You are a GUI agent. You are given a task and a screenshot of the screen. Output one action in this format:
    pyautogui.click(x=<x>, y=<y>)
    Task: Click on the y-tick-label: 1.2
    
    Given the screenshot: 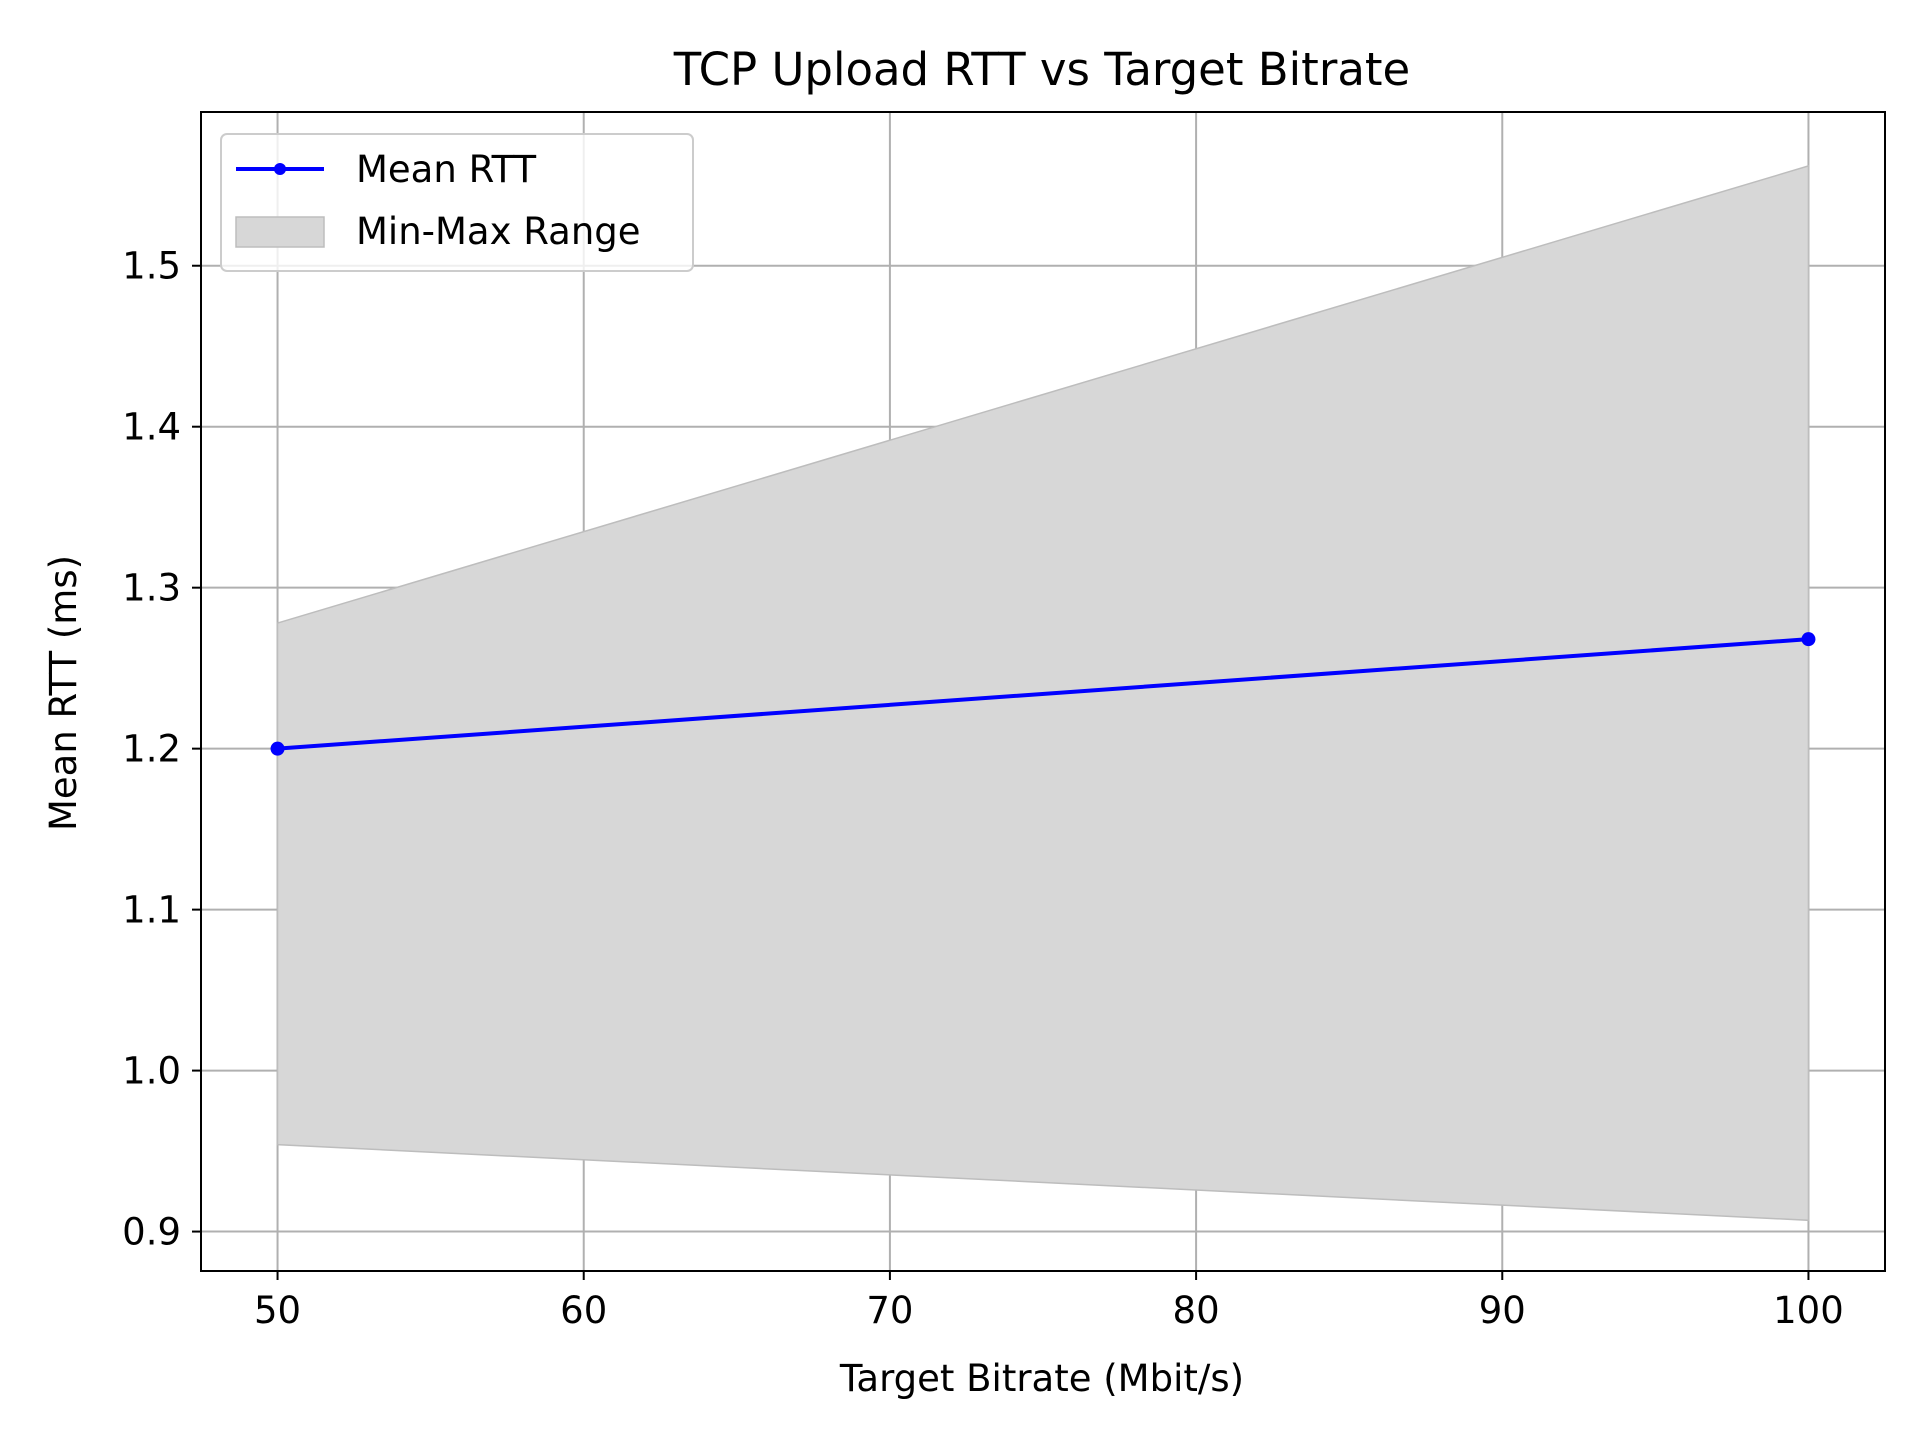 What is the action you would take?
    pyautogui.click(x=151, y=749)
    